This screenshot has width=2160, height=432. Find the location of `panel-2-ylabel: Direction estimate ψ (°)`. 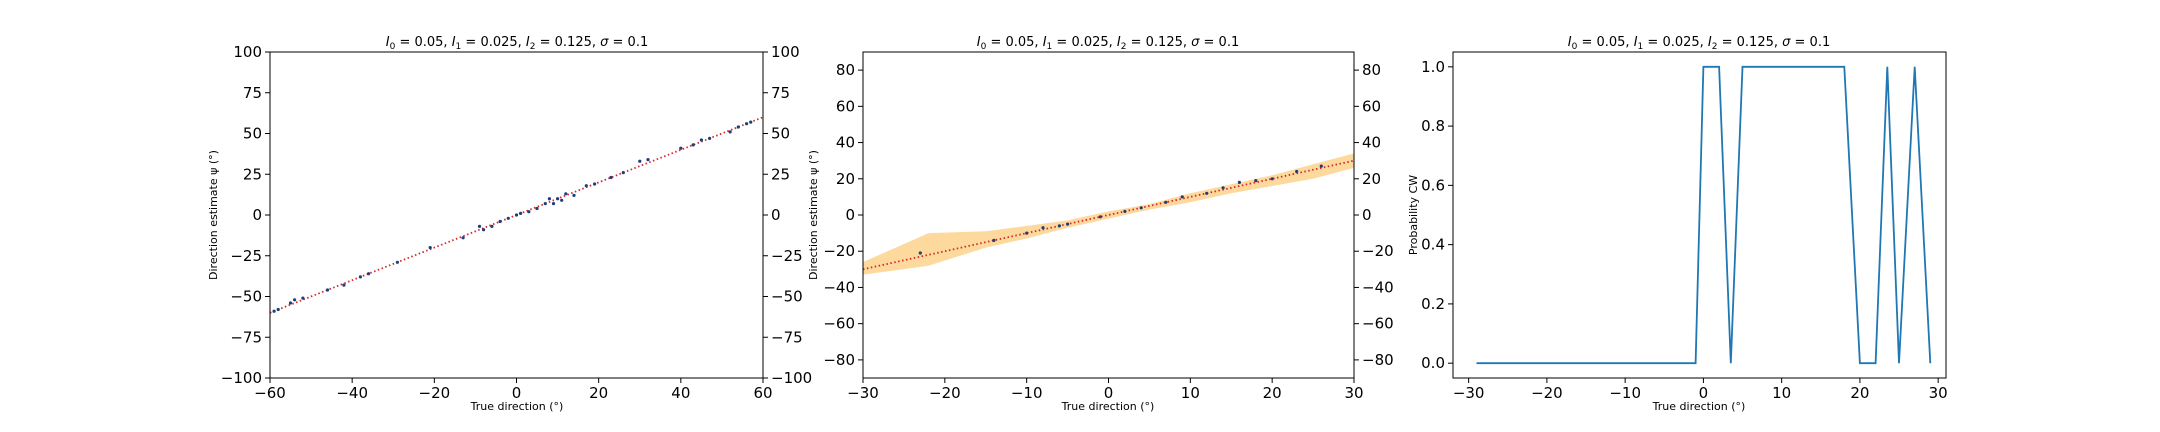

panel-2-ylabel: Direction estimate ψ (°) is located at coordinates (813, 215).